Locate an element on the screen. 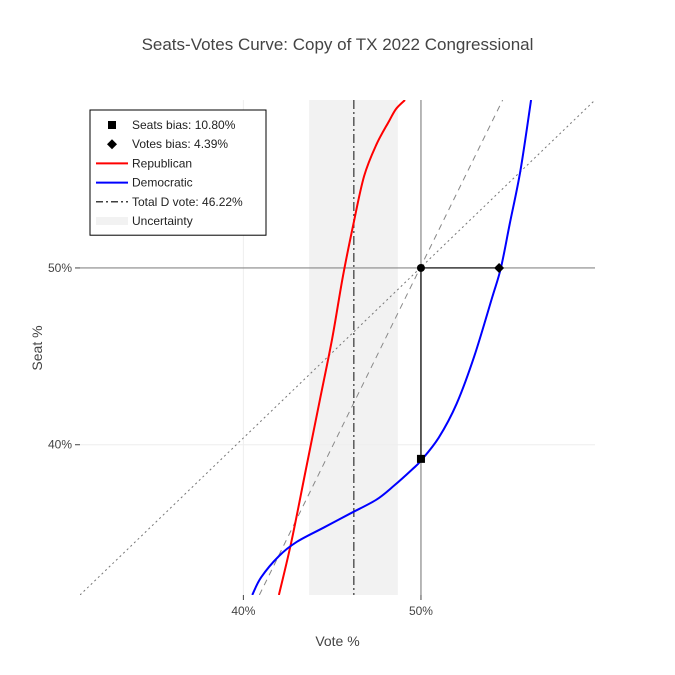  legend-label: Seats bias: 10.80% is located at coordinates (184, 125).